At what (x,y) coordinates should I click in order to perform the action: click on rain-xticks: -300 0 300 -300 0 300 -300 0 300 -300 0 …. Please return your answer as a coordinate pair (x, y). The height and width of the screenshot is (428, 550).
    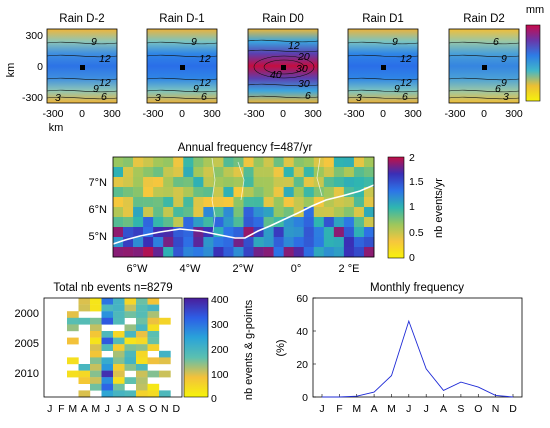
    Looking at the image, I should click on (282, 114).